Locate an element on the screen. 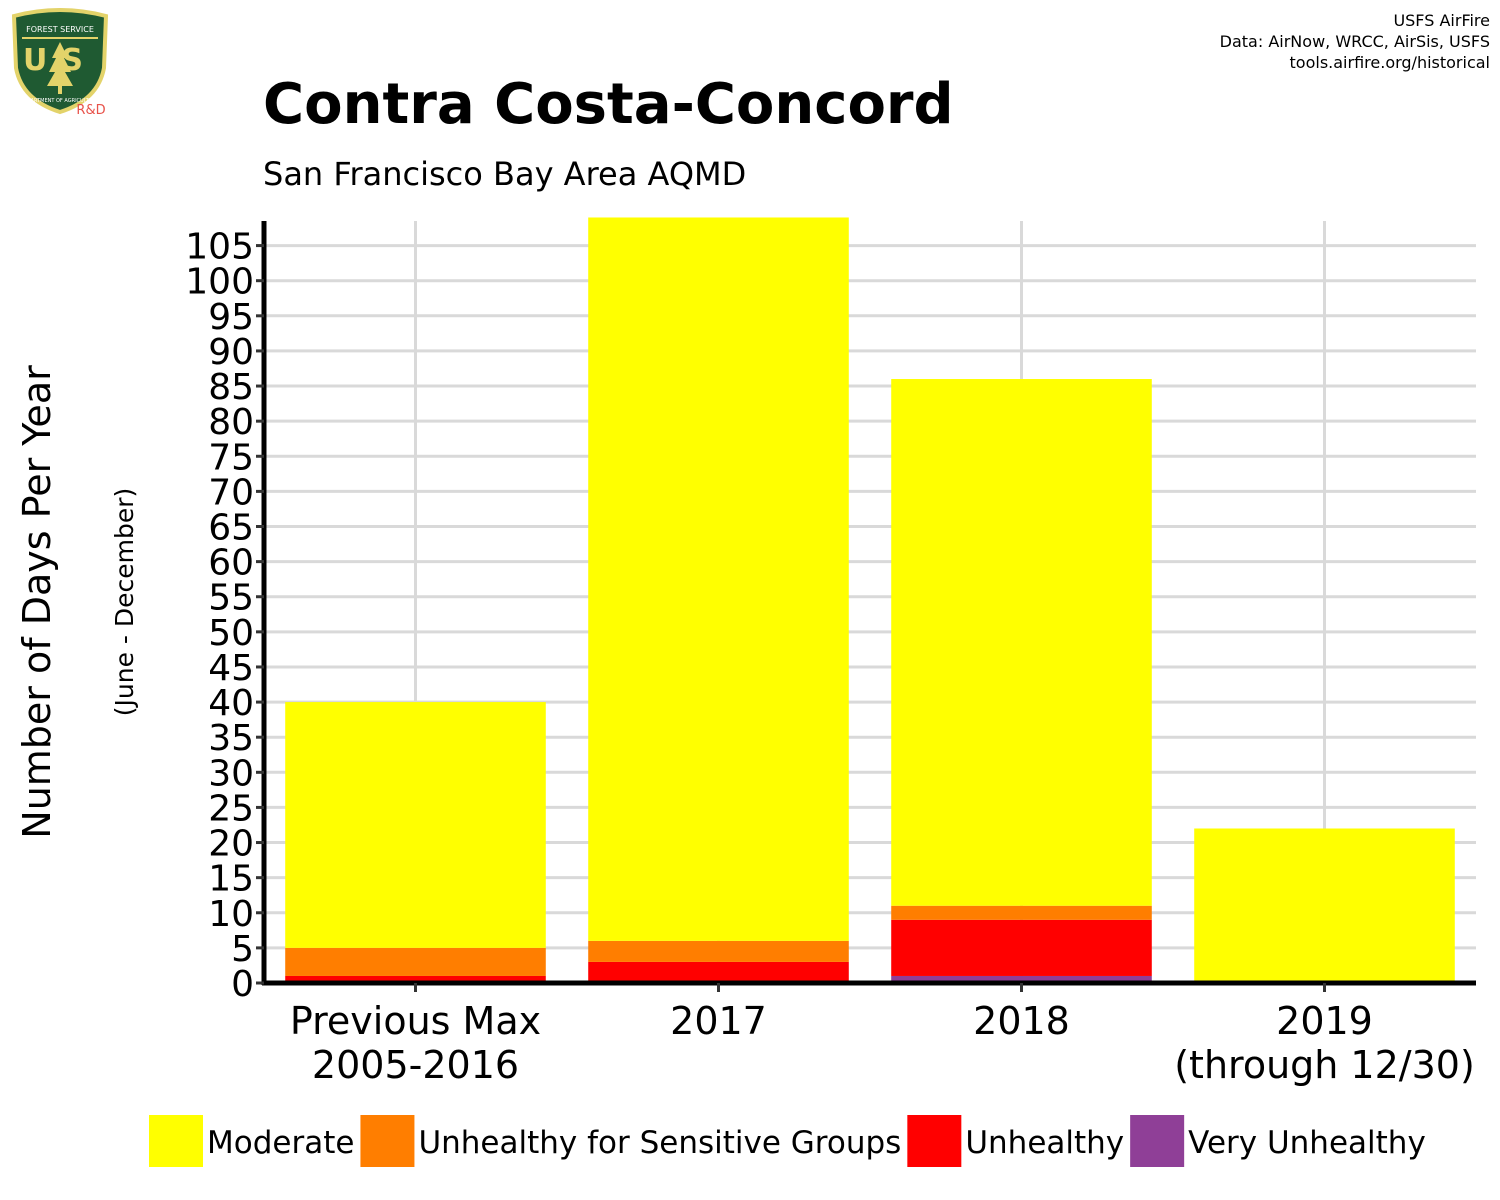 Image resolution: width=1500 pixels, height=1200 pixels. y-tick-label: 65 is located at coordinates (231, 528).